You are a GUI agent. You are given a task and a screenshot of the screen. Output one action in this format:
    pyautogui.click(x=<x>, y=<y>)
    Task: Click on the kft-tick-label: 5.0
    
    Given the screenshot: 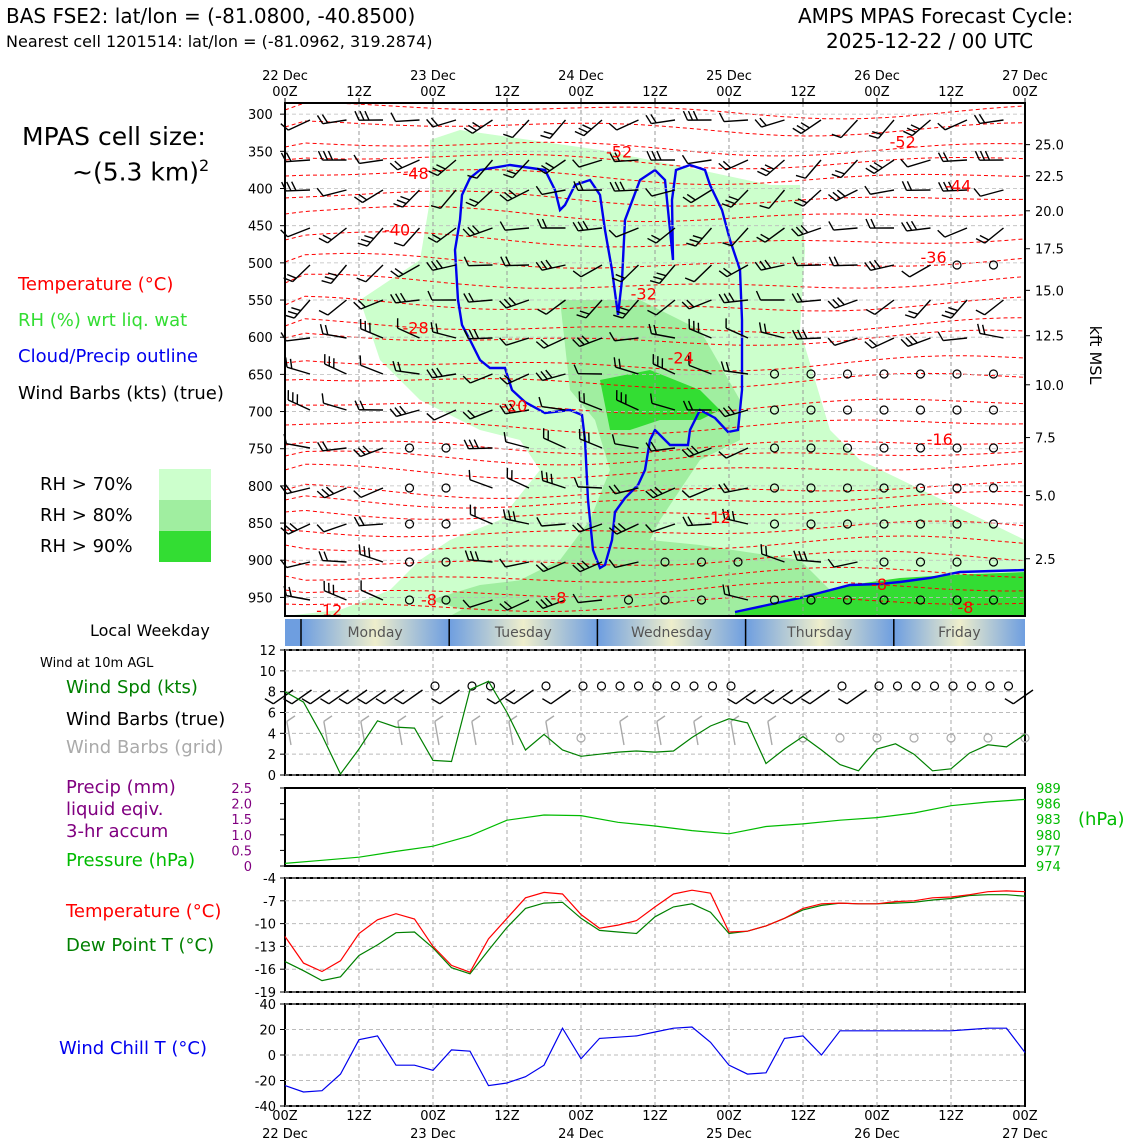 What is the action you would take?
    pyautogui.click(x=1045, y=497)
    